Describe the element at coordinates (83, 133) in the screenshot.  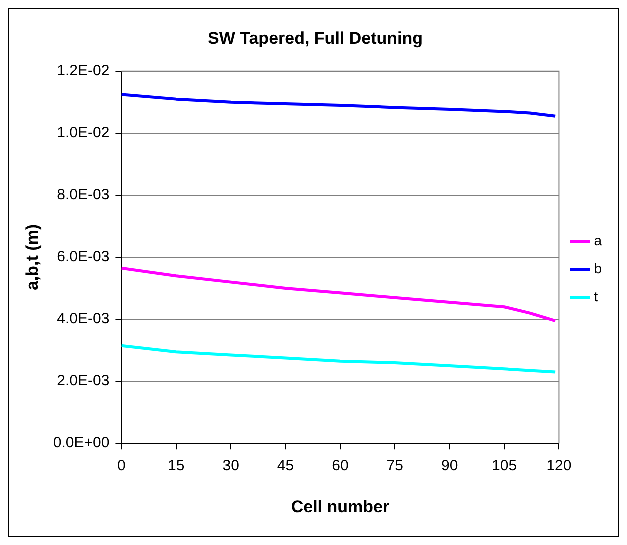
I see `y-tick-label: 1.0E-02` at that location.